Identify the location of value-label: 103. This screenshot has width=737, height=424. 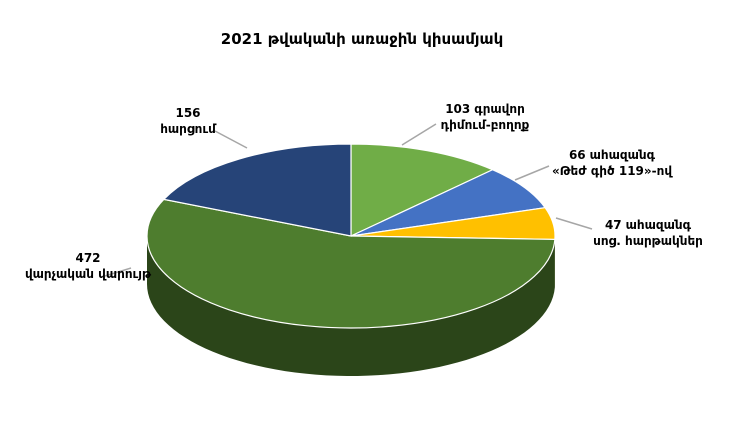
(457, 109).